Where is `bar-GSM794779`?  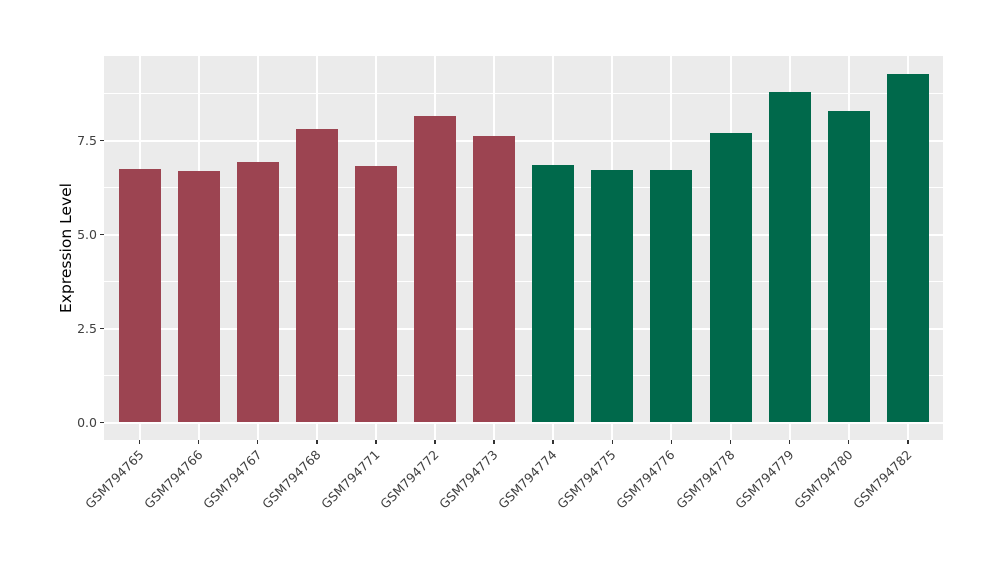
bar-GSM794779 is located at coordinates (789, 257).